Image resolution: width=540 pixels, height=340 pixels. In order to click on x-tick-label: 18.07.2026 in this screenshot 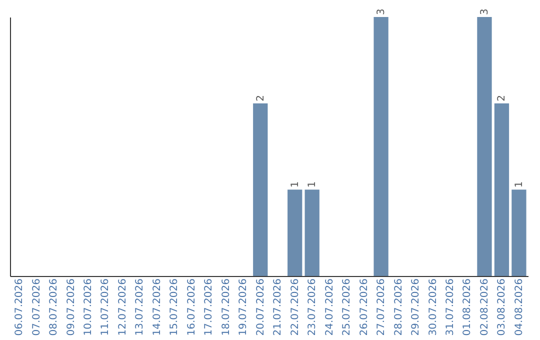, I will do `click(226, 307)`.